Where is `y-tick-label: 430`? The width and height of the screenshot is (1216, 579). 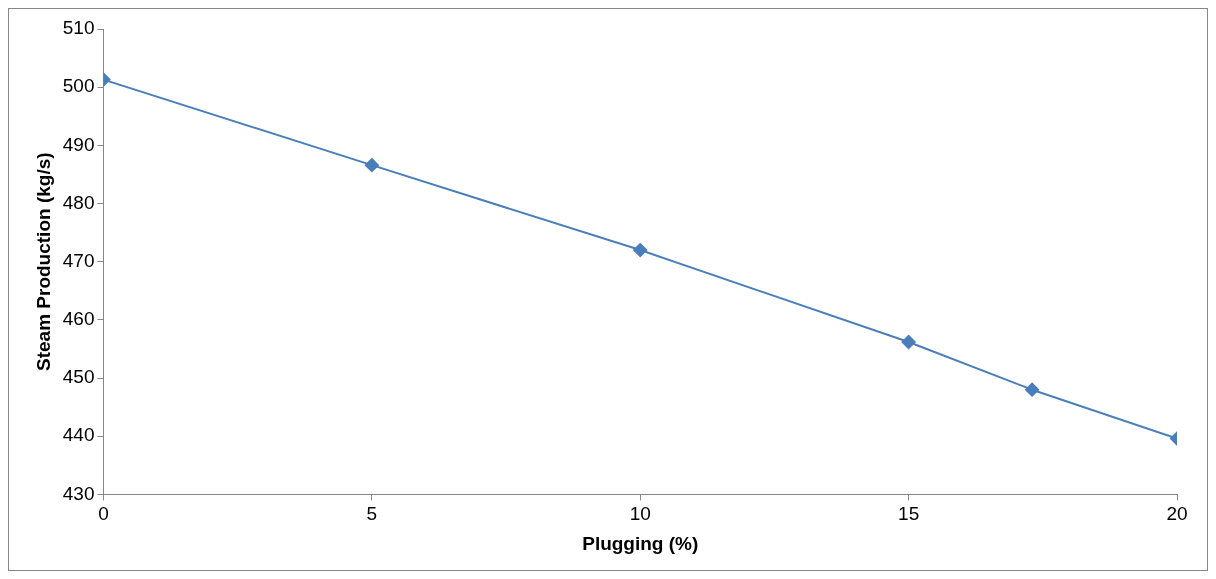
y-tick-label: 430 is located at coordinates (78, 493).